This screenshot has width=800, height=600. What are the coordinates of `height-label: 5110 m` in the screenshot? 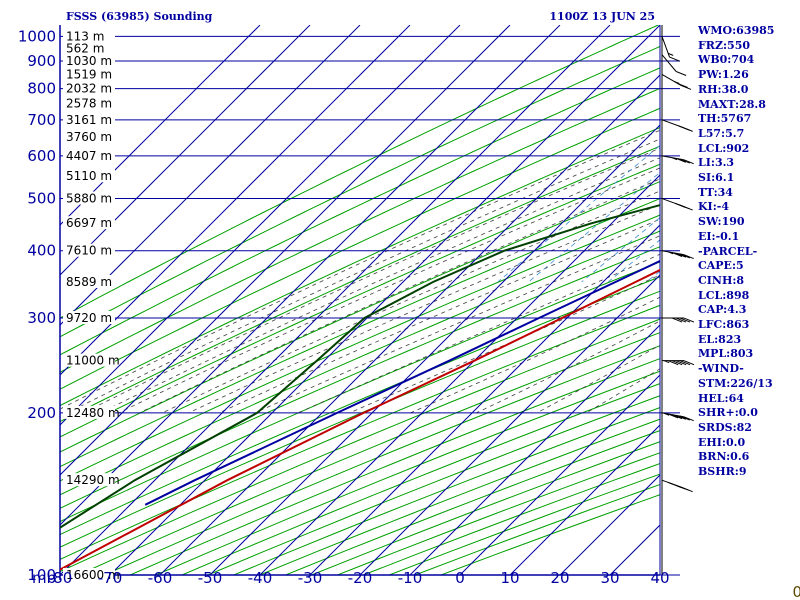 It's located at (89, 176).